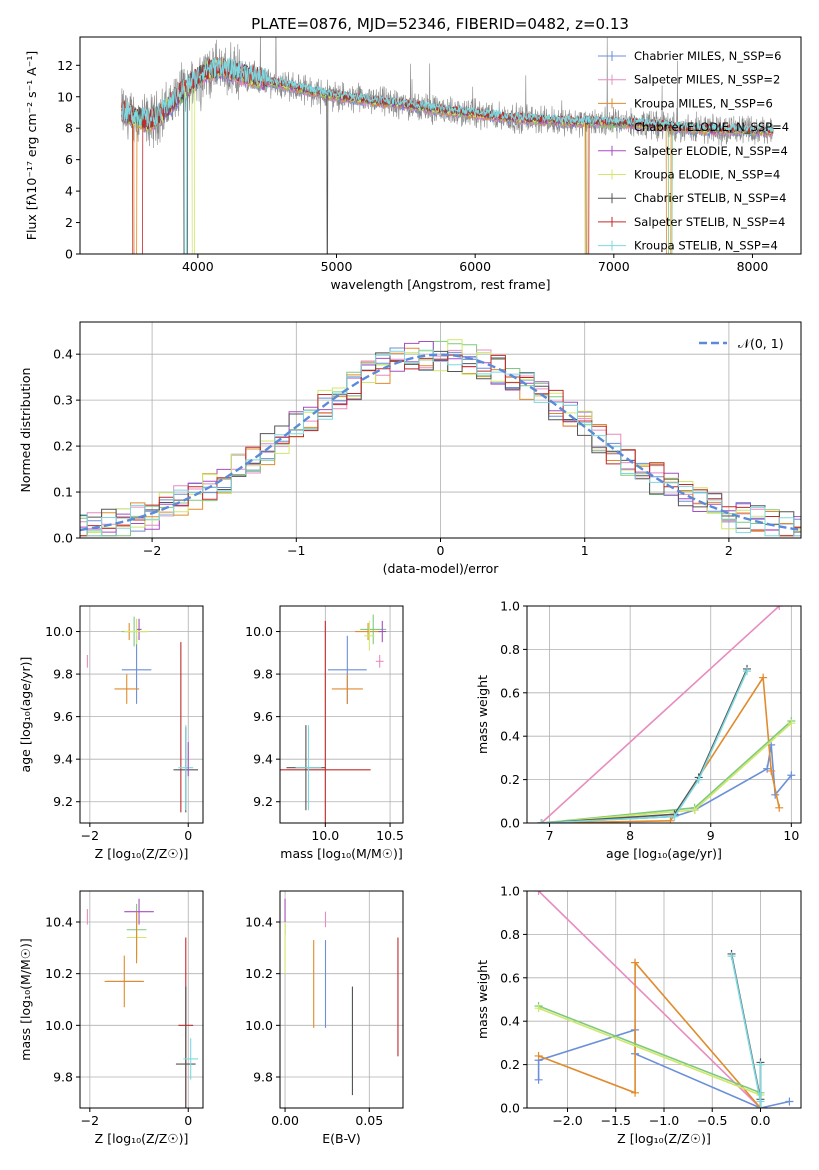 The height and width of the screenshot is (1170, 819). Describe the element at coordinates (63, 801) in the screenshot. I see `y-tick-label: 9.2` at that location.